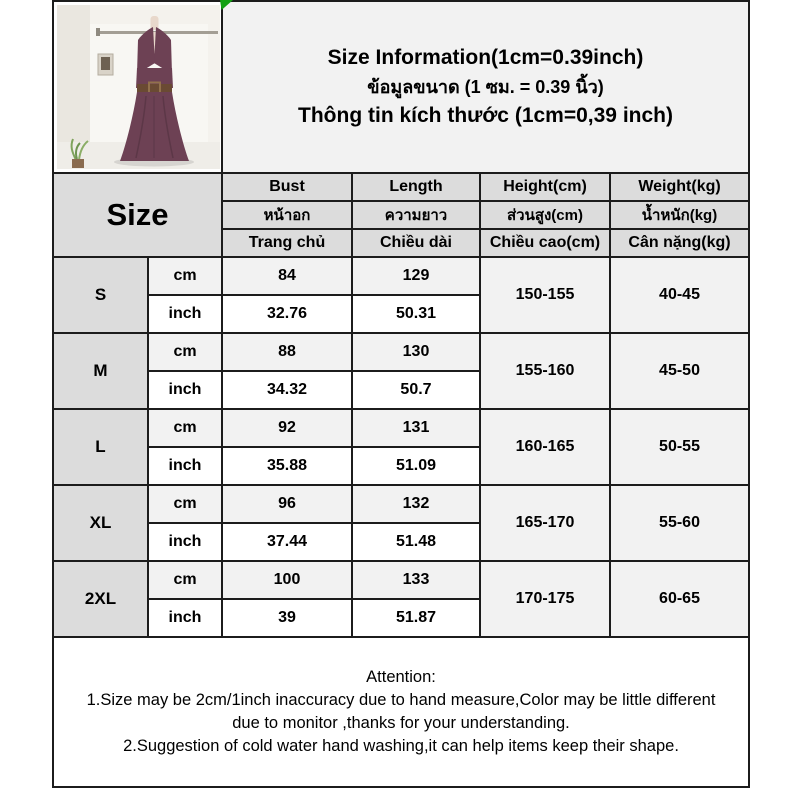 The height and width of the screenshot is (800, 800). Describe the element at coordinates (416, 215) in the screenshot. I see `col-header-length-th: ความยาว` at that location.